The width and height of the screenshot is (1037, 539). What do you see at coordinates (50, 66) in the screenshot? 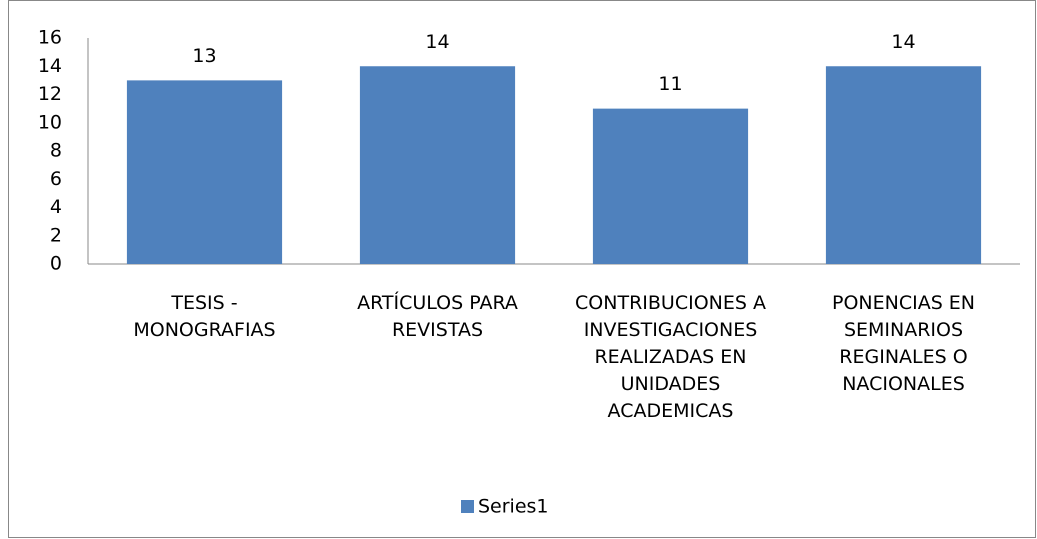
I see `y-tick-label: 14` at bounding box center [50, 66].